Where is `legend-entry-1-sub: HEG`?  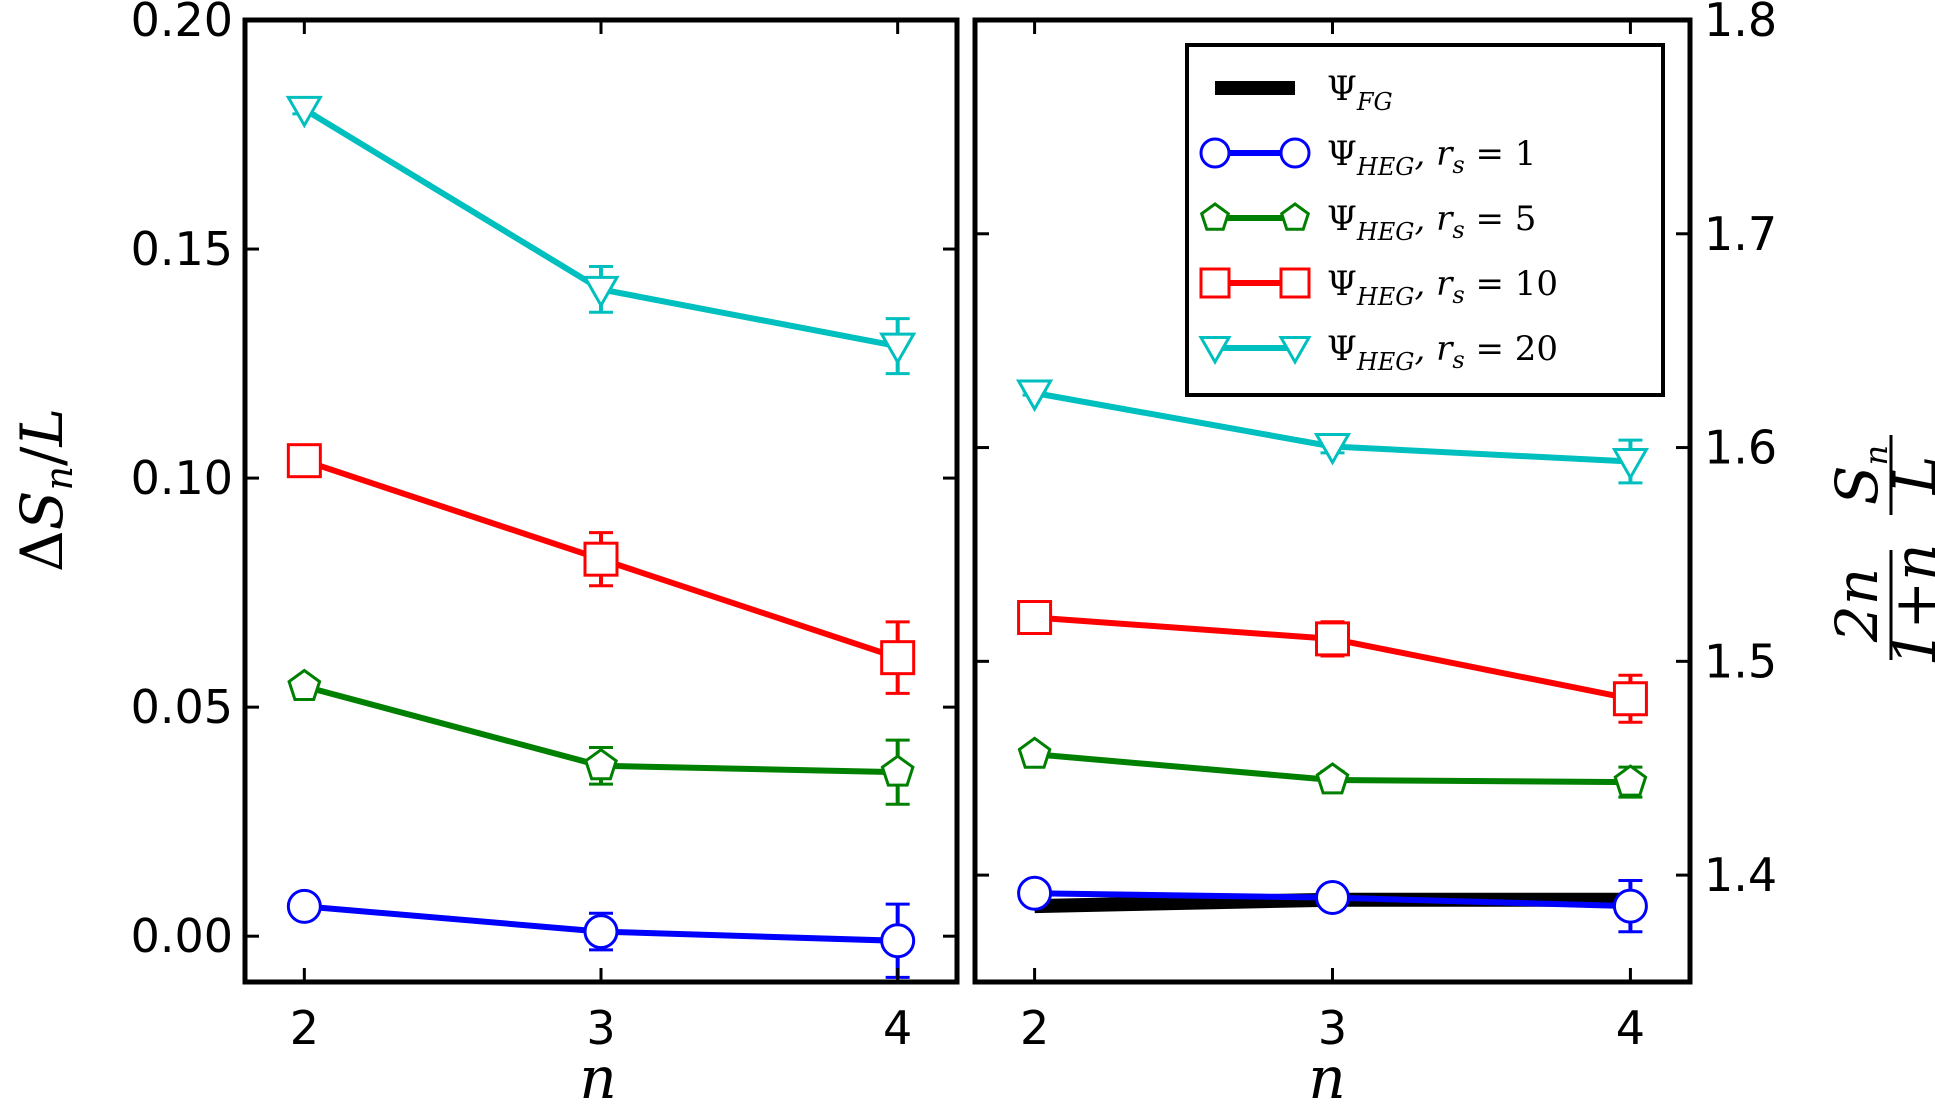 legend-entry-1-sub: HEG is located at coordinates (1385, 167).